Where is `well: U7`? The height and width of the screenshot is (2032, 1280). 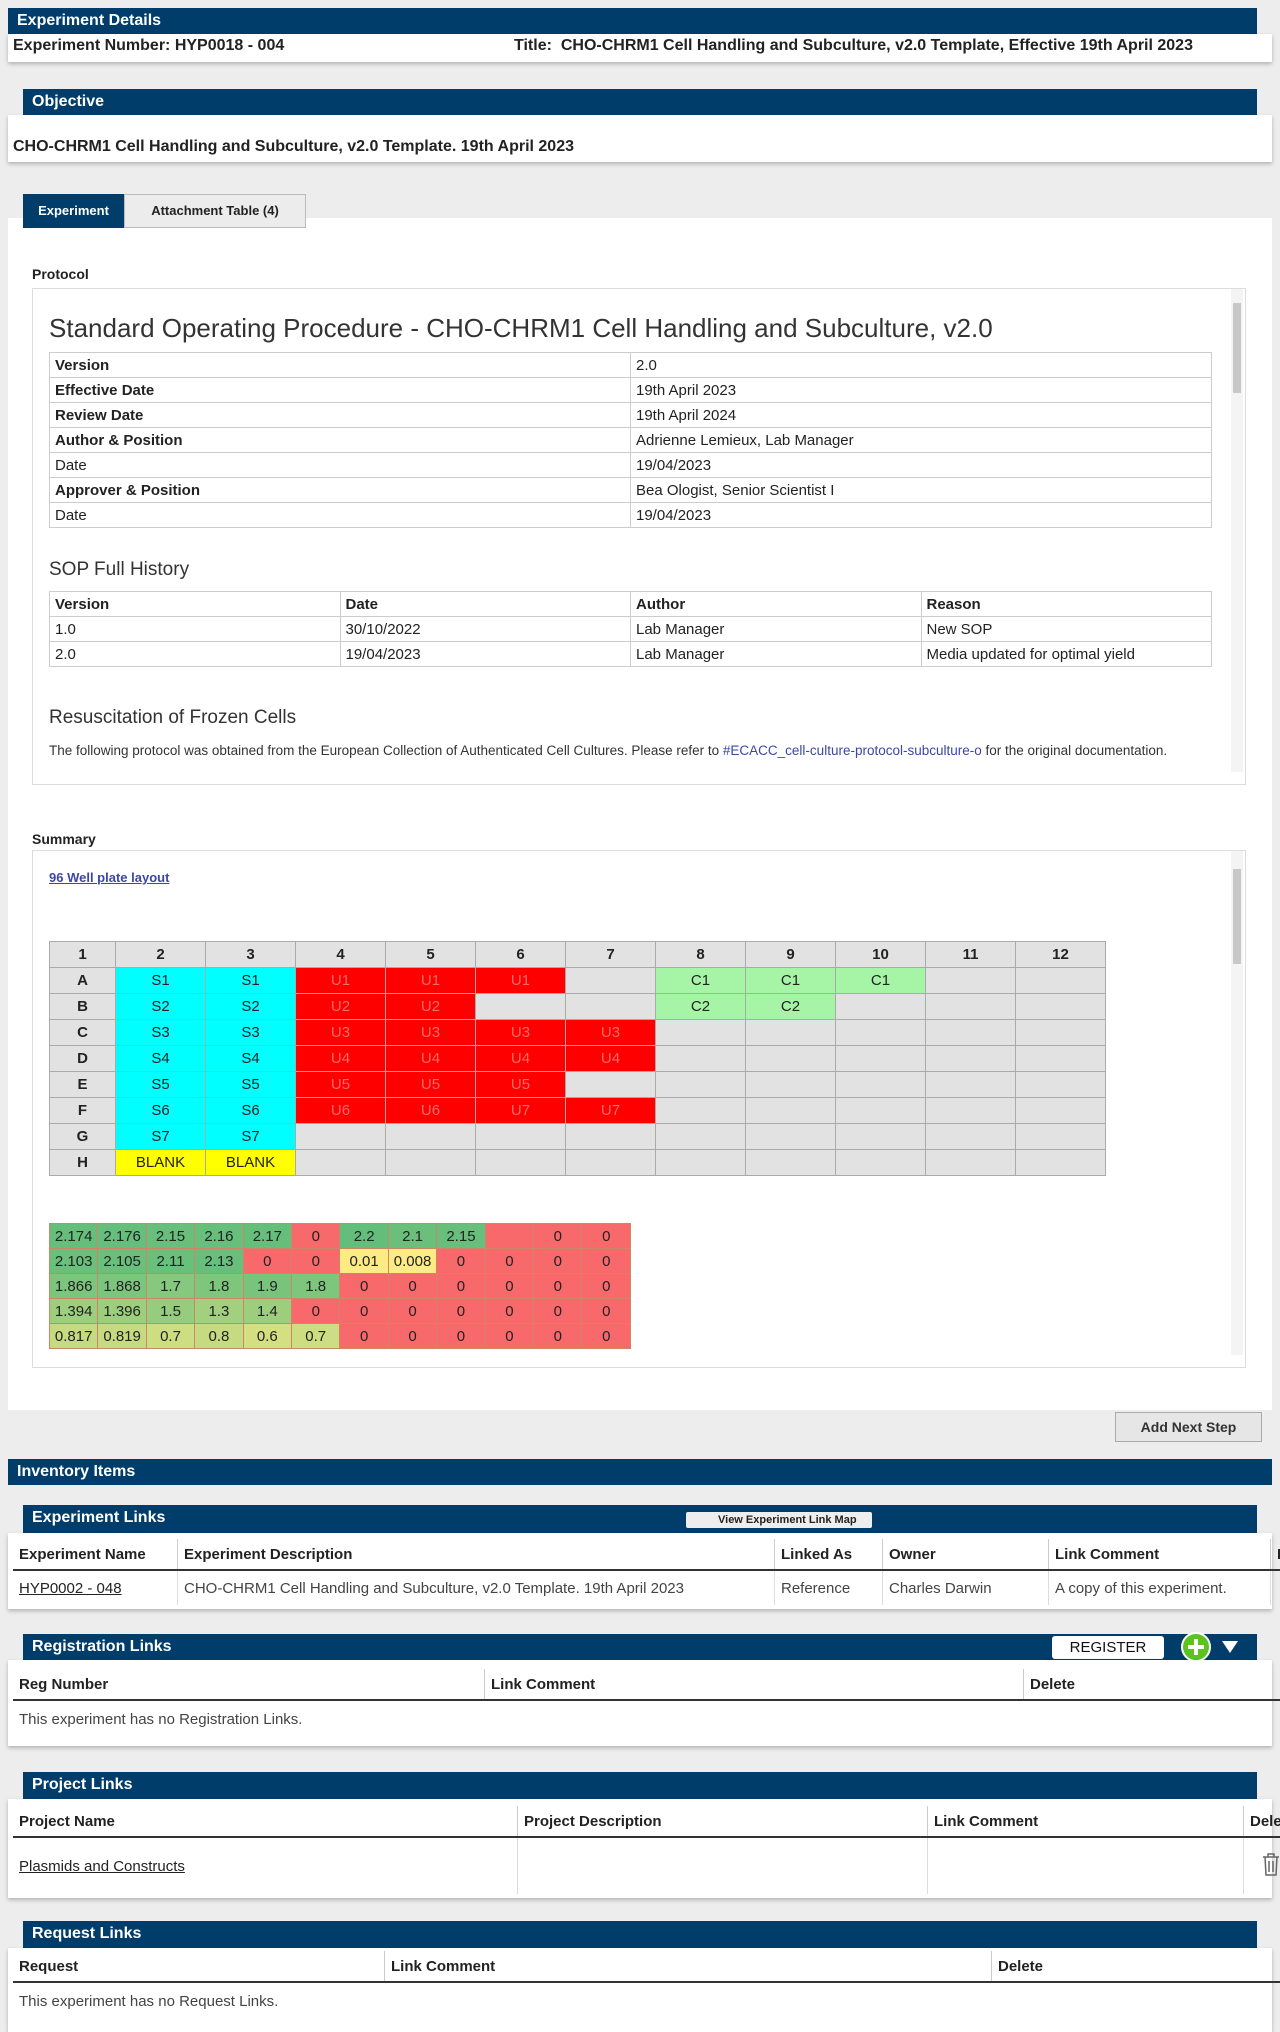
well: U7 is located at coordinates (520, 1110).